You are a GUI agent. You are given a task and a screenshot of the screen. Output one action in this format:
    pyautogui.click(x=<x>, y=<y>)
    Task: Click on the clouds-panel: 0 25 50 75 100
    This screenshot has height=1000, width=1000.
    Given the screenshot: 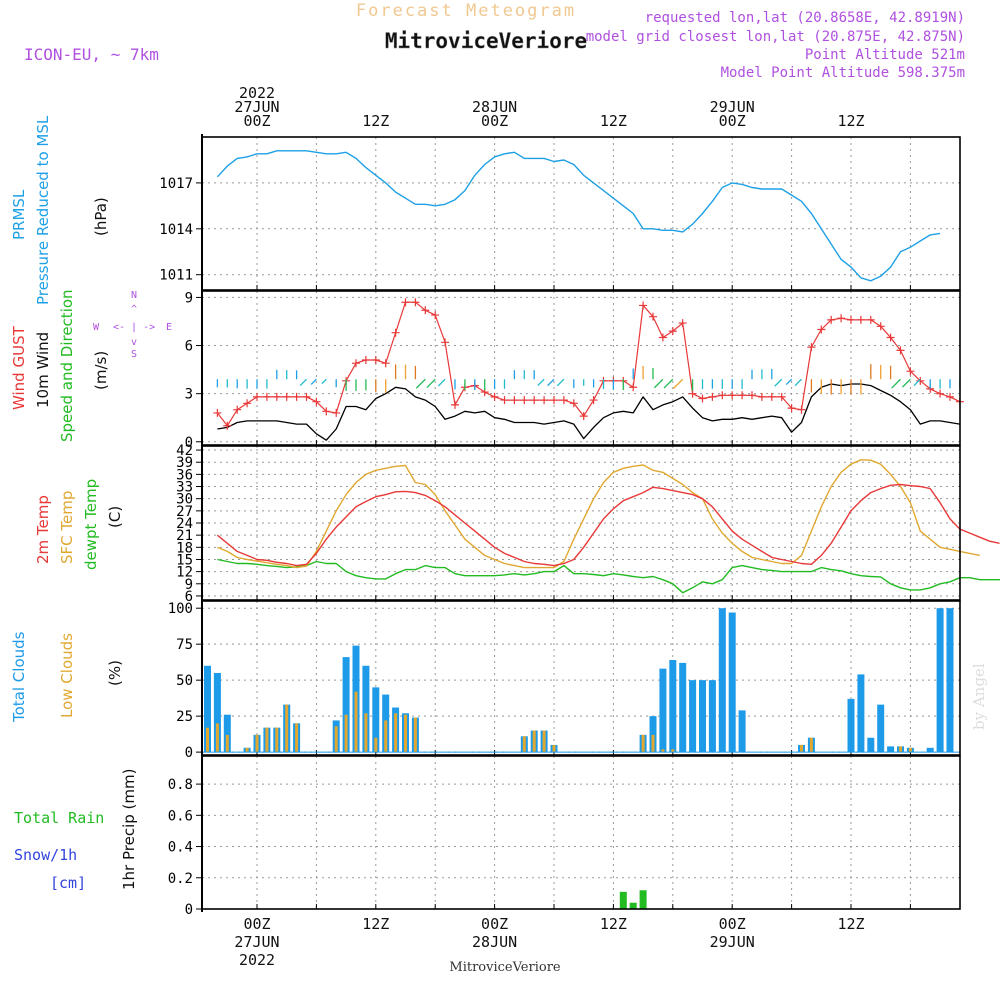 What is the action you would take?
    pyautogui.click(x=564, y=680)
    